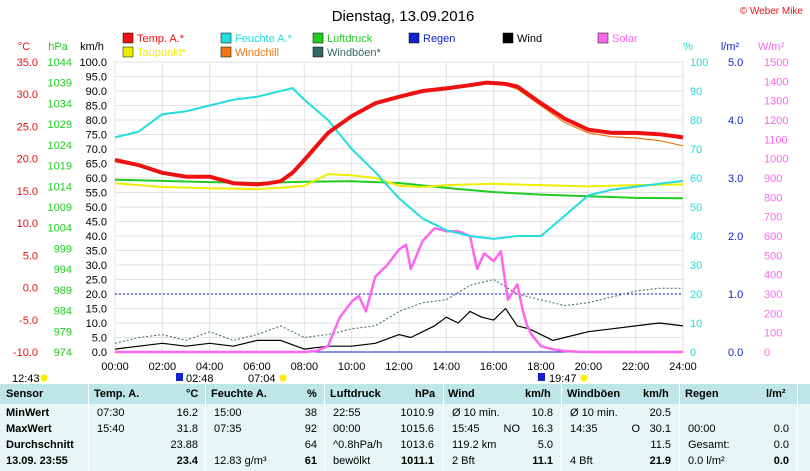 This screenshot has height=471, width=810. What do you see at coordinates (30, 289) in the screenshot?
I see `tick-temp: 0.0` at bounding box center [30, 289].